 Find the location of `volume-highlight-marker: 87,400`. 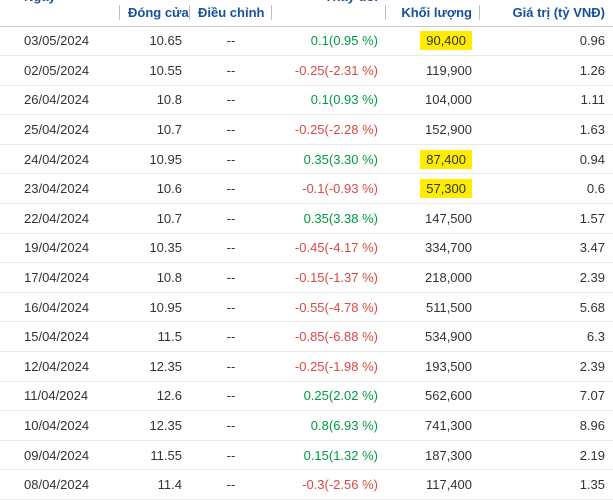

volume-highlight-marker: 87,400 is located at coordinates (446, 159).